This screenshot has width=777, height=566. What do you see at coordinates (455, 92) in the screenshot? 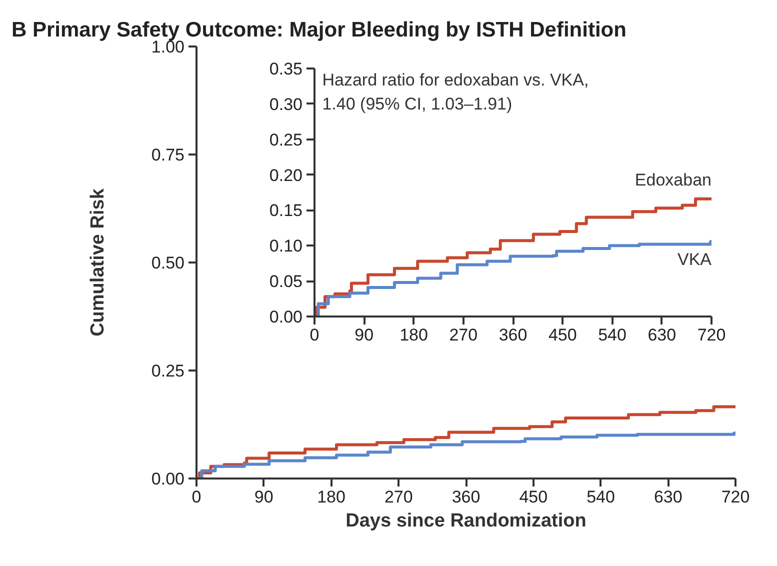
I see `annotation: Hazard ratio for edoxaban vs. VKA, 1.40 (95% CI, 1.03–1.91)` at bounding box center [455, 92].